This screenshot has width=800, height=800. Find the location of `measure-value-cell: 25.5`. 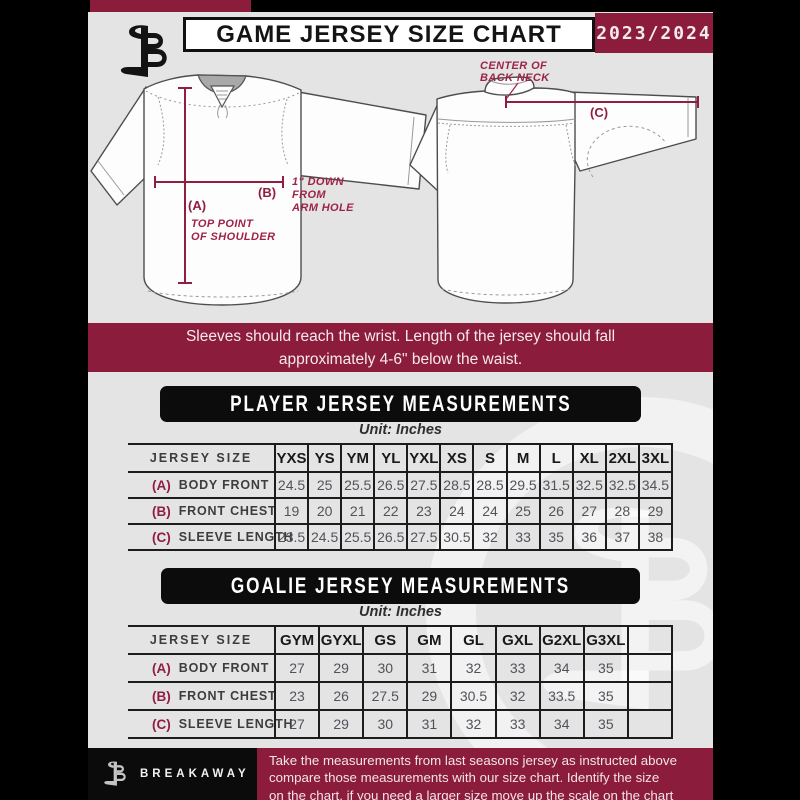

measure-value-cell: 25.5 is located at coordinates (356, 485).